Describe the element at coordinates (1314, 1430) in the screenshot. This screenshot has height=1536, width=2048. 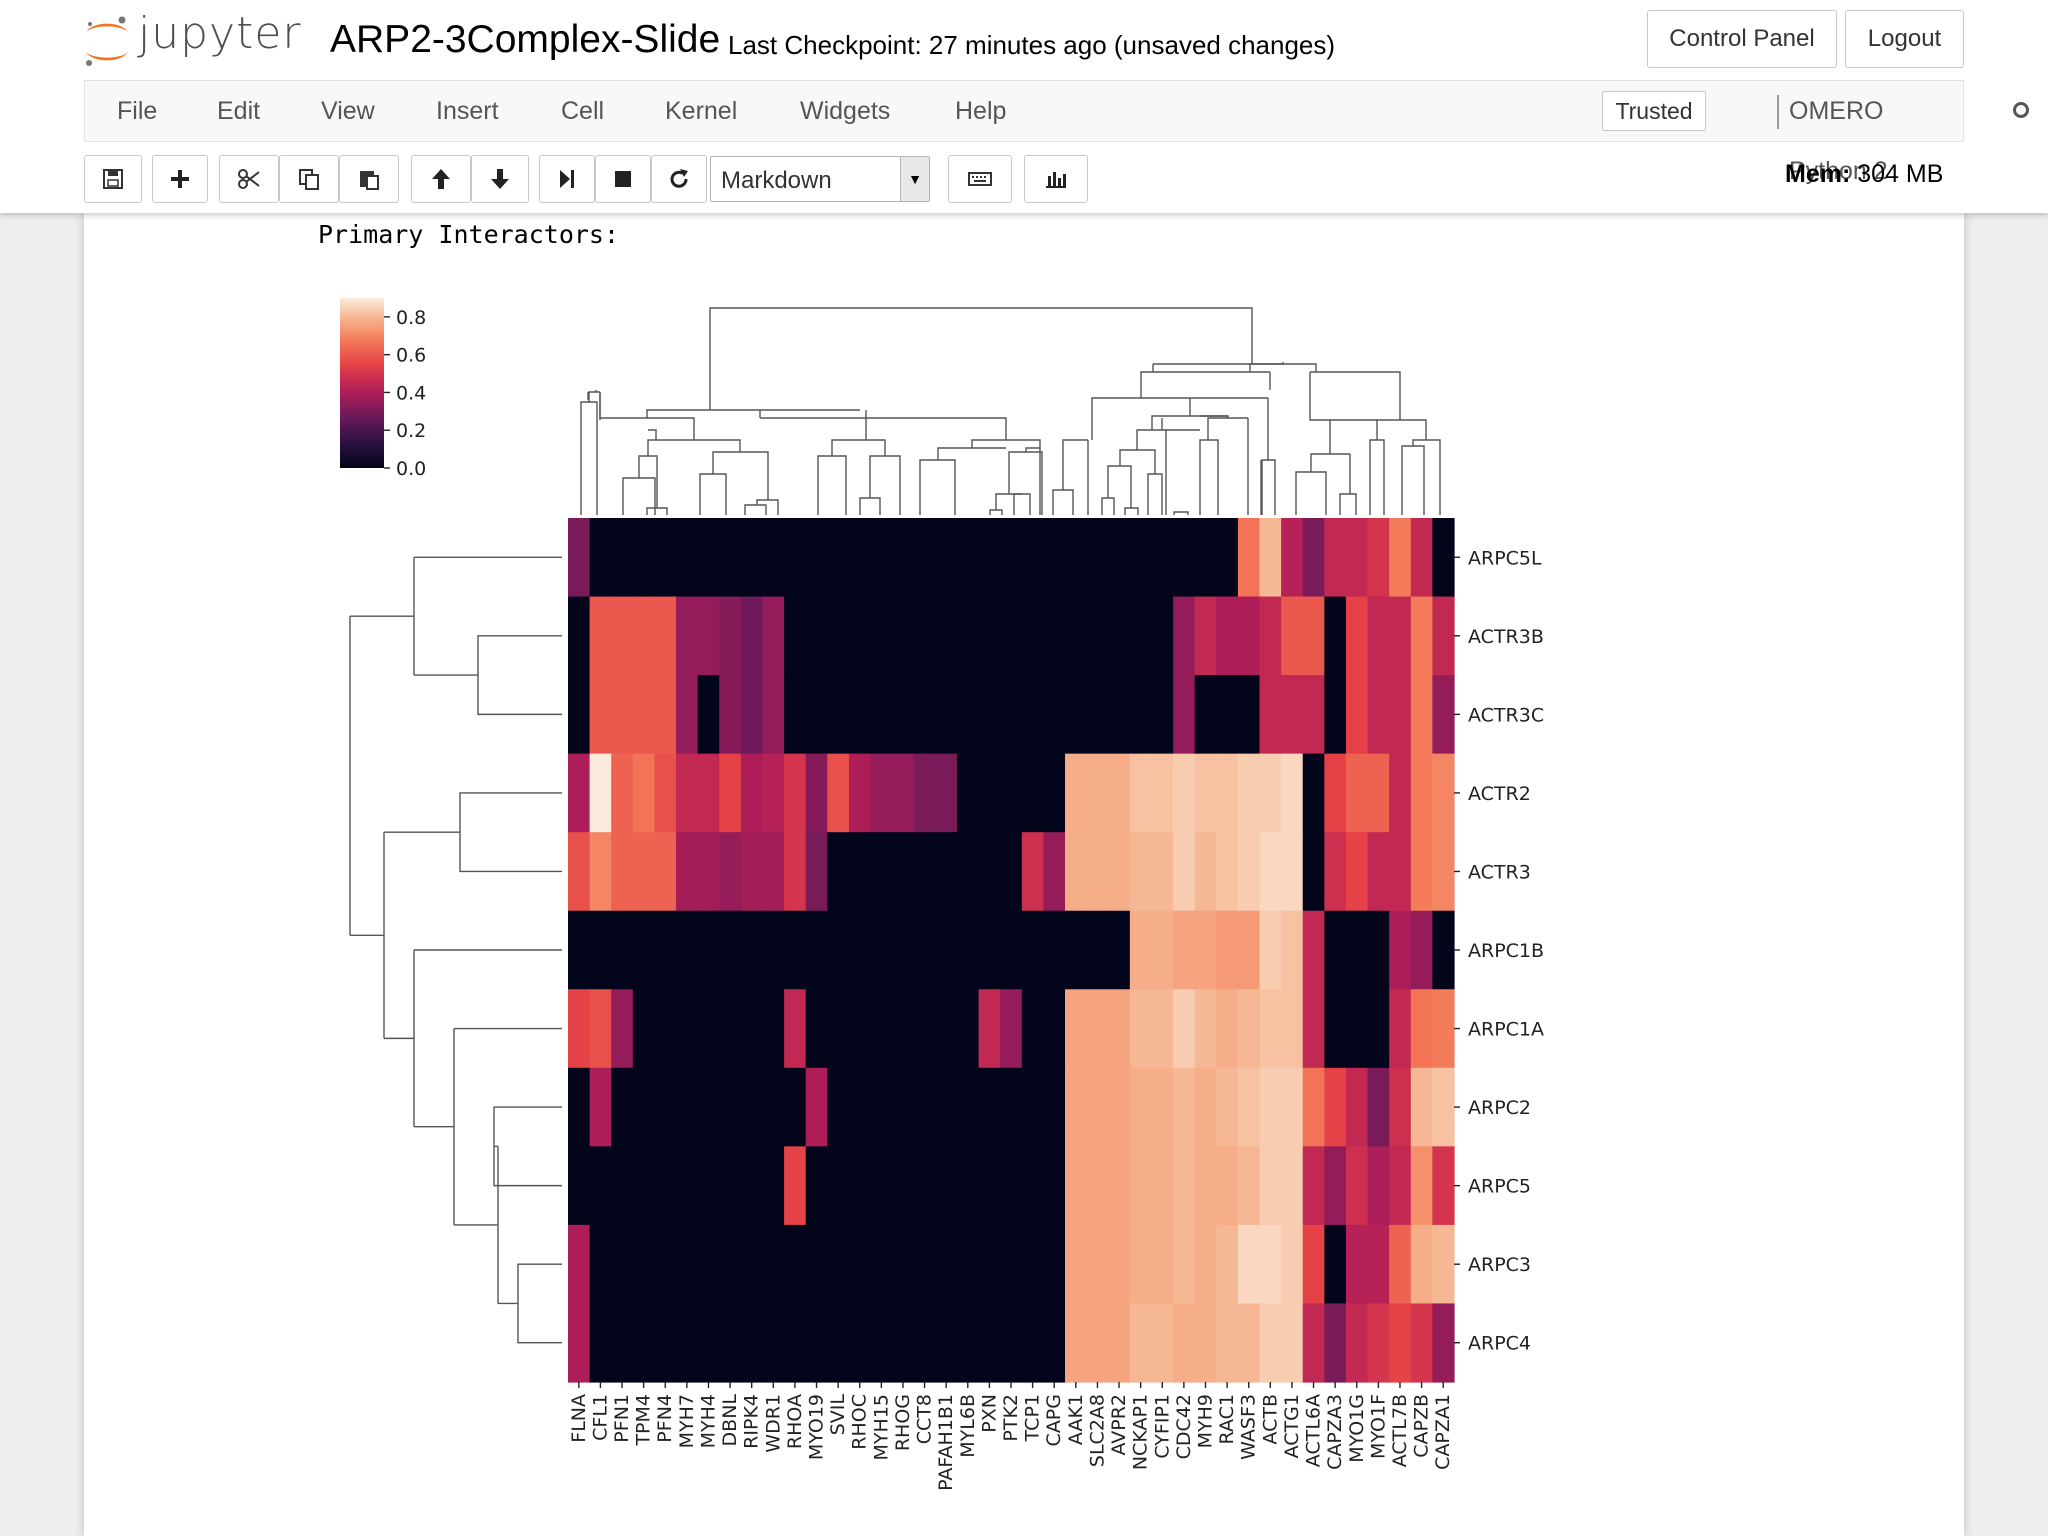
I see `column-label: ACTL6A` at that location.